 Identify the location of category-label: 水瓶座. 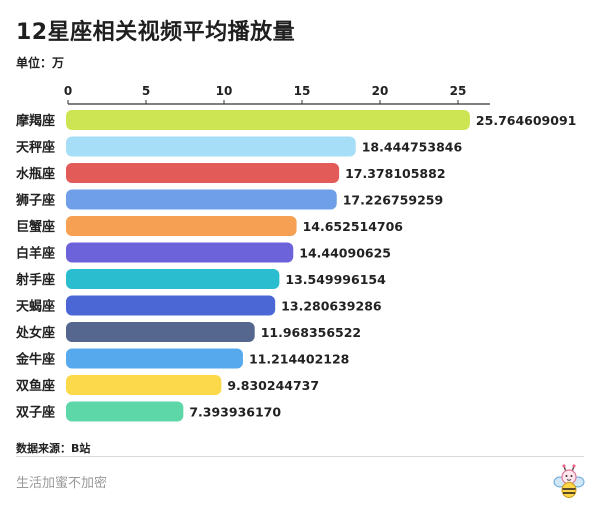
(35, 174).